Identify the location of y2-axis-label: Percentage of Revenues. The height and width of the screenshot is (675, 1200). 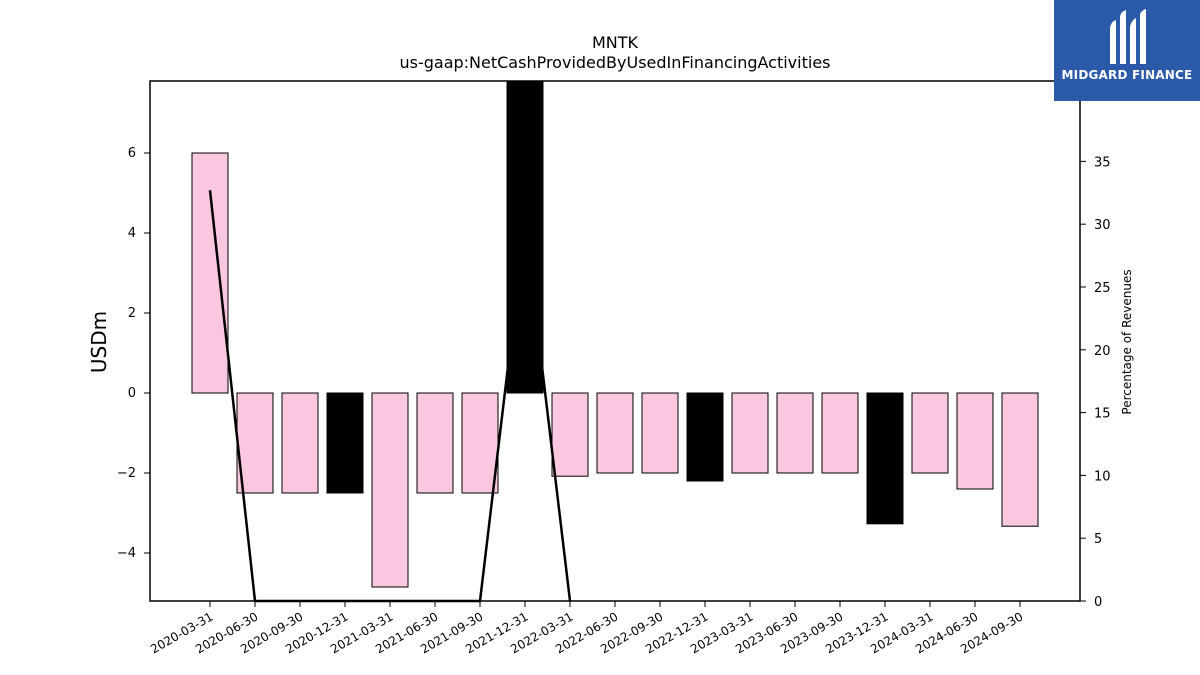
(1127, 341).